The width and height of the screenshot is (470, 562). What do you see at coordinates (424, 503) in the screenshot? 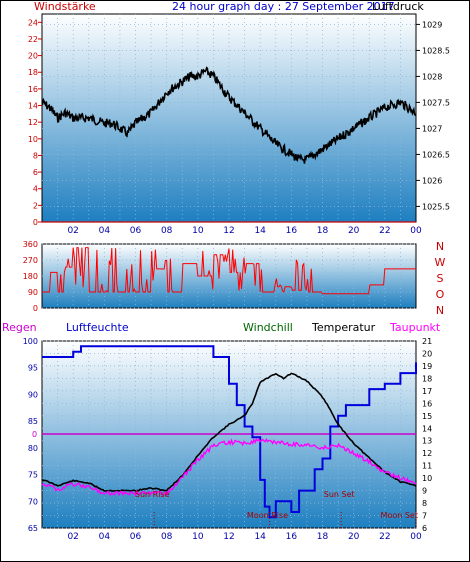
I see `temperature-tick-label: 8` at bounding box center [424, 503].